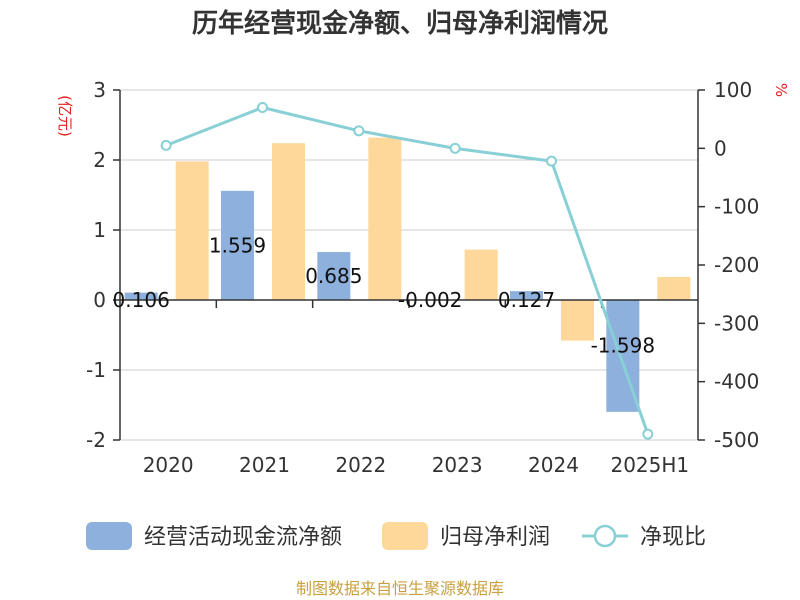 This screenshot has height=600, width=800. I want to click on data-labels: 0.106 1.559 0.685 -0.002 0.127 -1.598, so click(384, 295).